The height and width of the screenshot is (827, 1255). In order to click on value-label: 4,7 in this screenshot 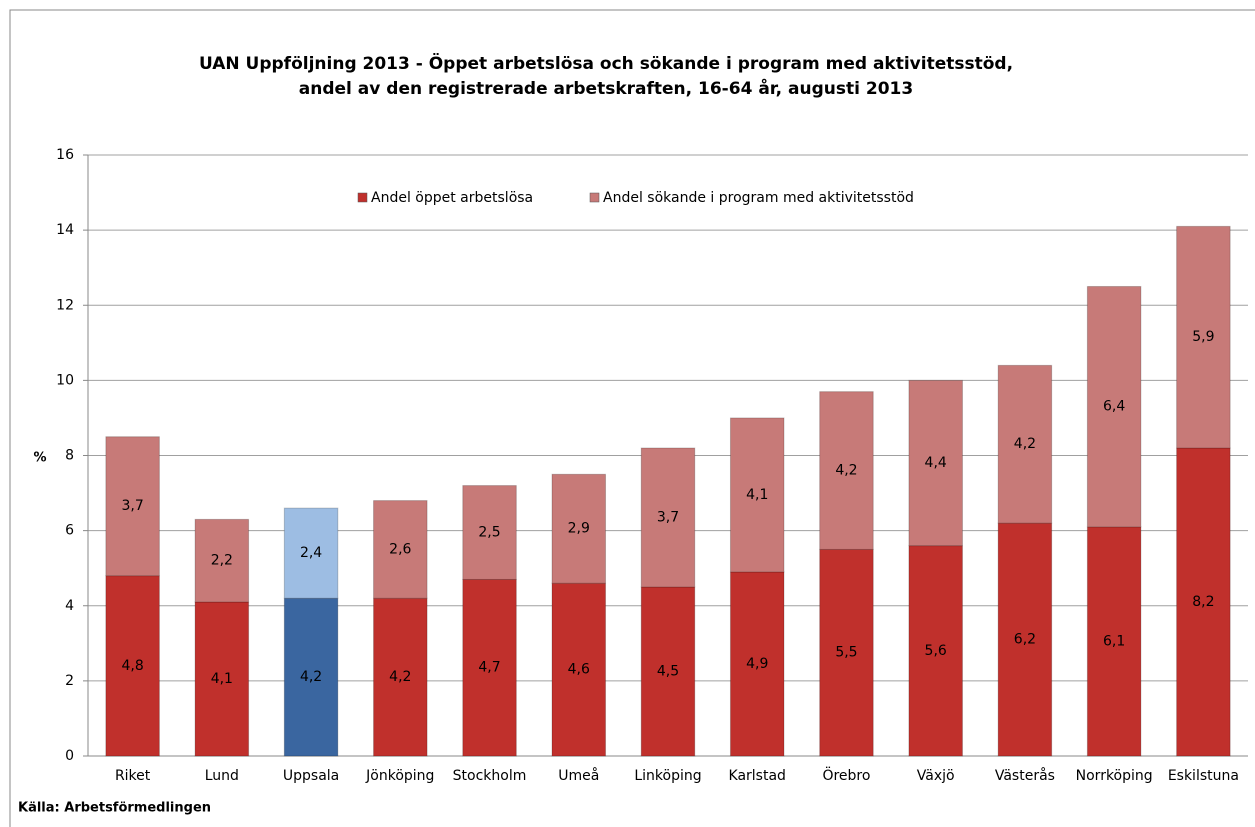, I will do `click(489, 668)`.